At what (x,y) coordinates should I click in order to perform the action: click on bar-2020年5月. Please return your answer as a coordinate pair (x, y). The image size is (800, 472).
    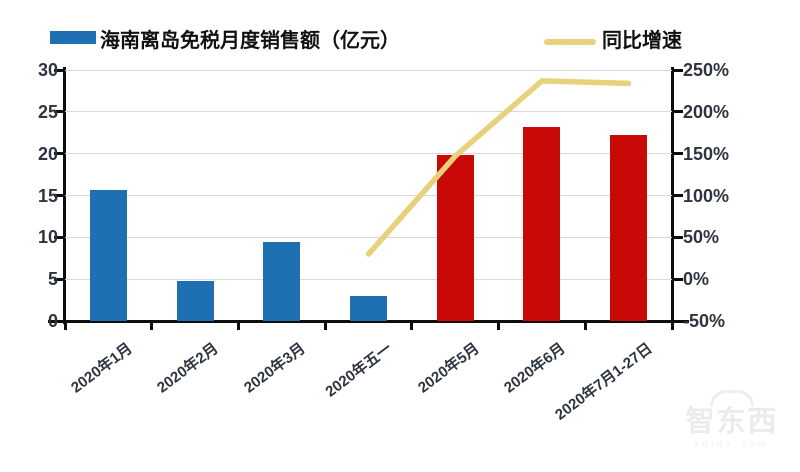
    Looking at the image, I should click on (455, 238).